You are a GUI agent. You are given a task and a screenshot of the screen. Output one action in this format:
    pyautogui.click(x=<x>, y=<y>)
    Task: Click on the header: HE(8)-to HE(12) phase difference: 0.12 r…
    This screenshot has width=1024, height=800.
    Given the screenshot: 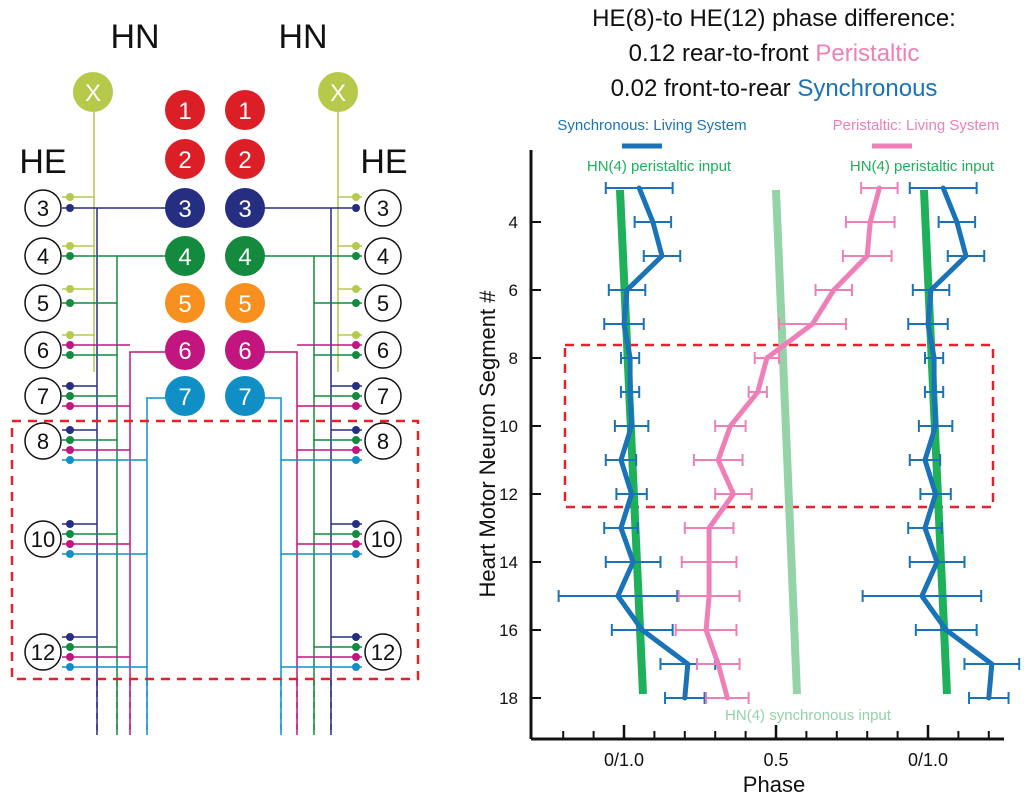 What is the action you would take?
    pyautogui.click(x=774, y=53)
    